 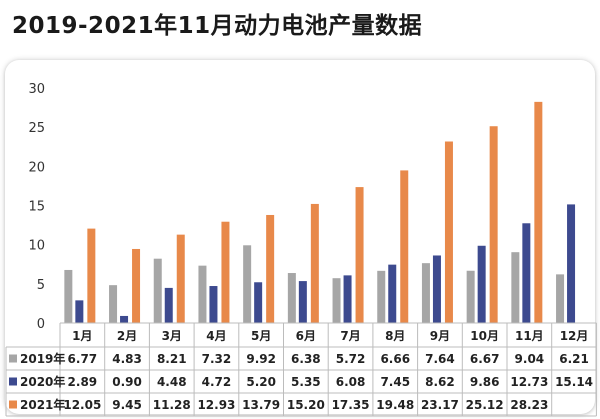 What do you see at coordinates (172, 382) in the screenshot?
I see `table-cell-value: 4.48` at bounding box center [172, 382].